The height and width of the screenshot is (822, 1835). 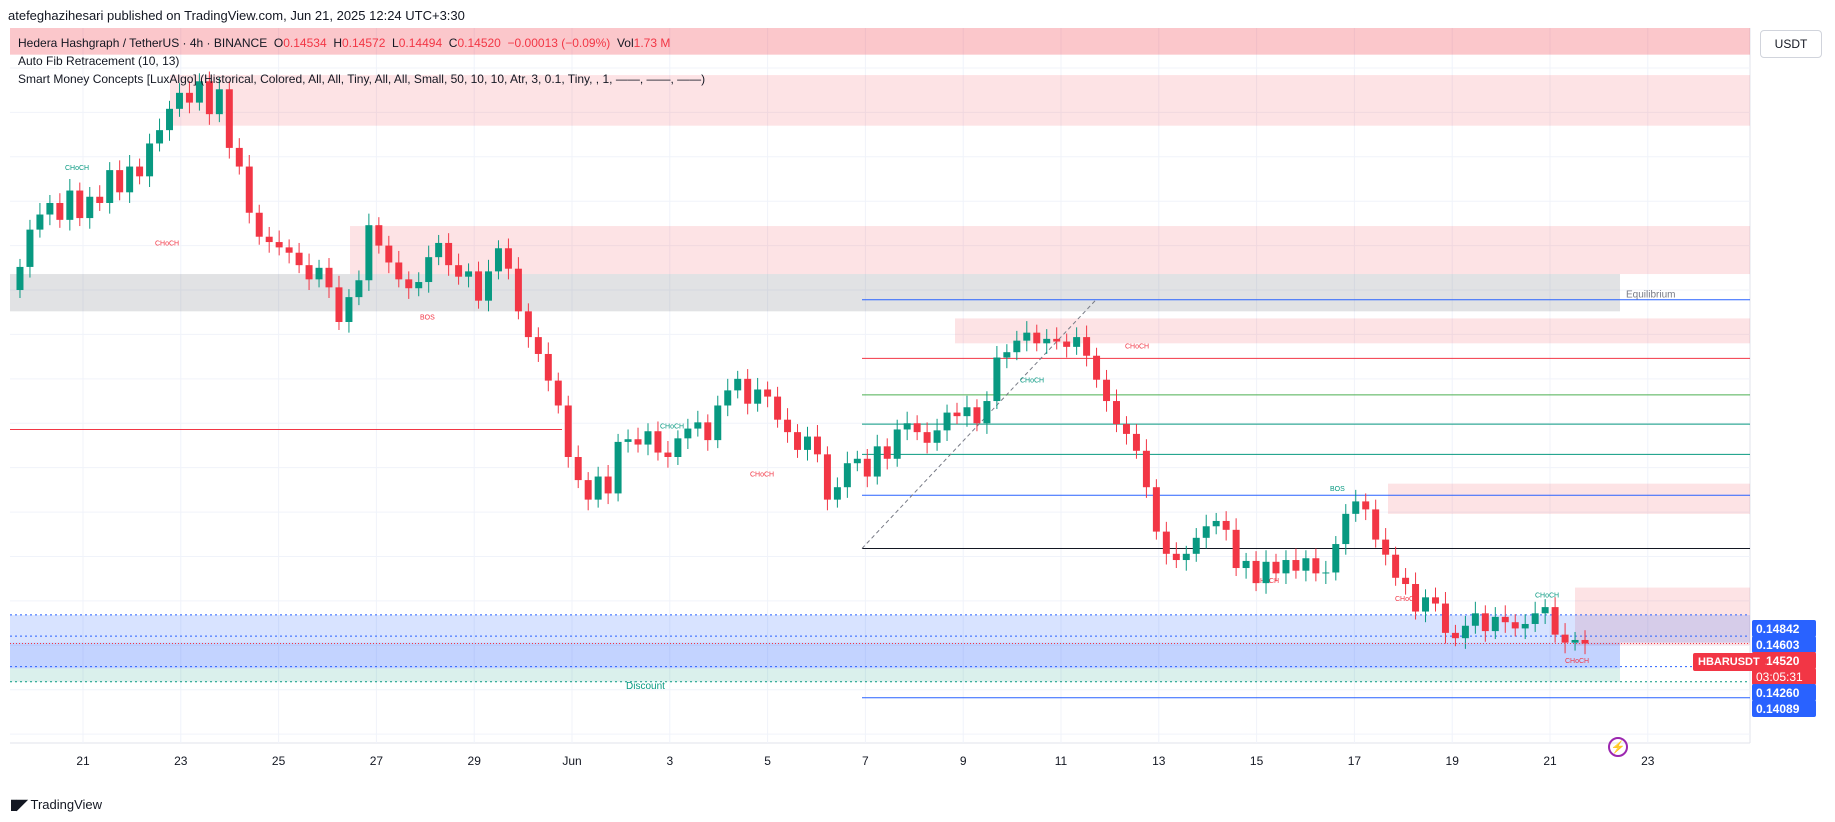 I want to click on x-tick-label: 7, so click(x=865, y=761).